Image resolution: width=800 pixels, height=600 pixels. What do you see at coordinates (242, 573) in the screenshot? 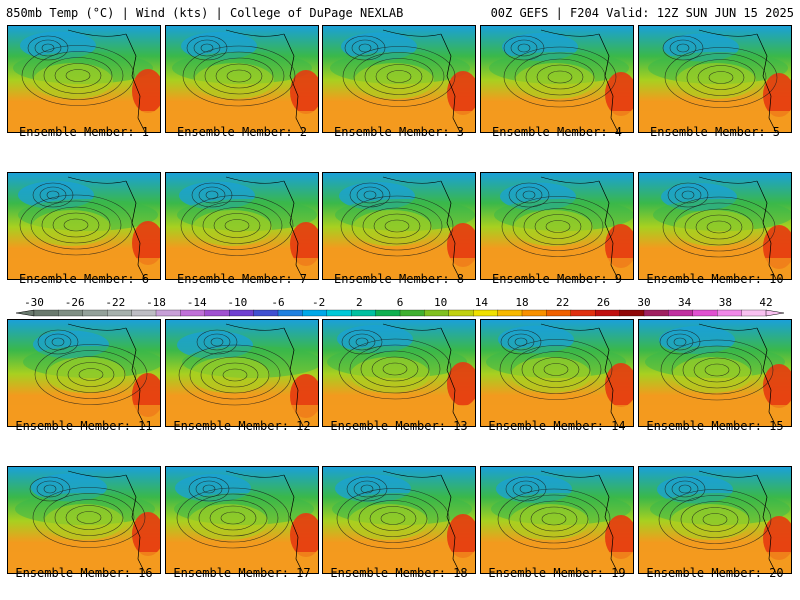
I see `ensemble-member-label: Ensemble Member: 17` at bounding box center [242, 573].